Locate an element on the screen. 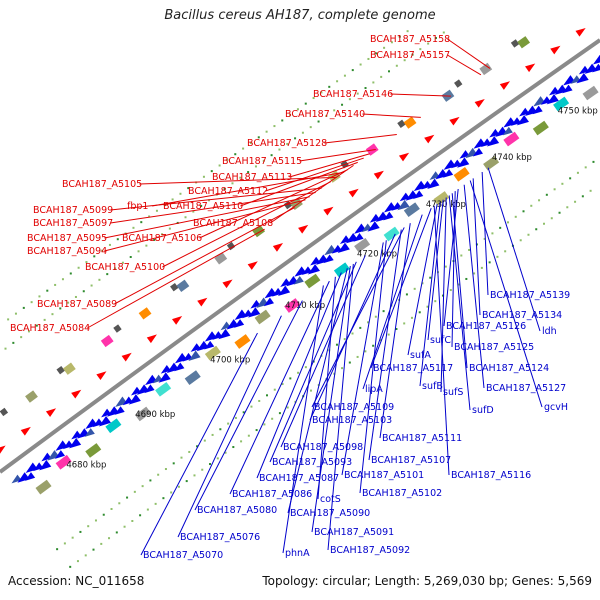 This screenshot has height=600, width=600. gene-label: BCAH187_A5126 is located at coordinates (486, 326).